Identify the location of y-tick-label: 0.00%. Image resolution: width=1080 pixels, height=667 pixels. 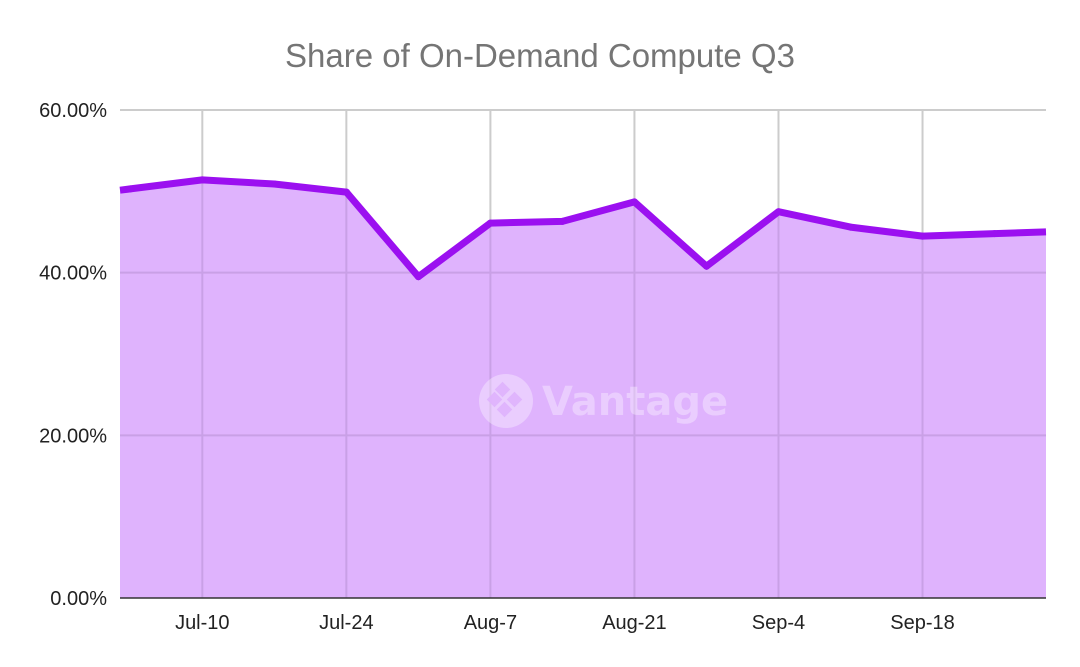
(78, 599).